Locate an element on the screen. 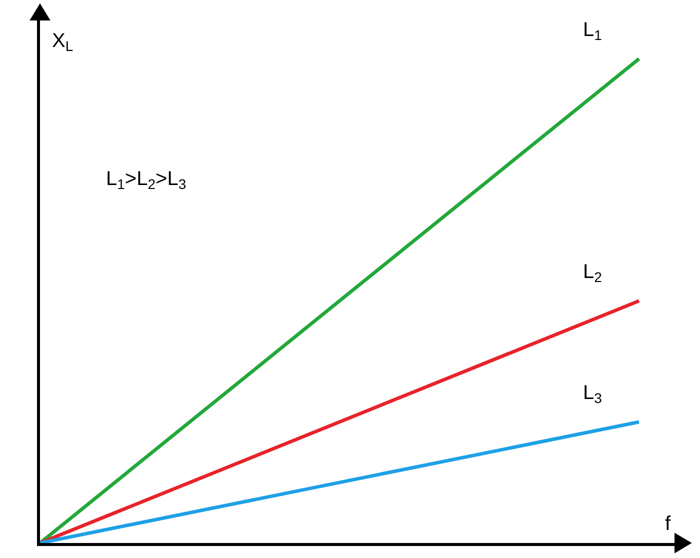 Image resolution: width=700 pixels, height=558 pixels. series-label: L$_{1}$ is located at coordinates (592, 31).